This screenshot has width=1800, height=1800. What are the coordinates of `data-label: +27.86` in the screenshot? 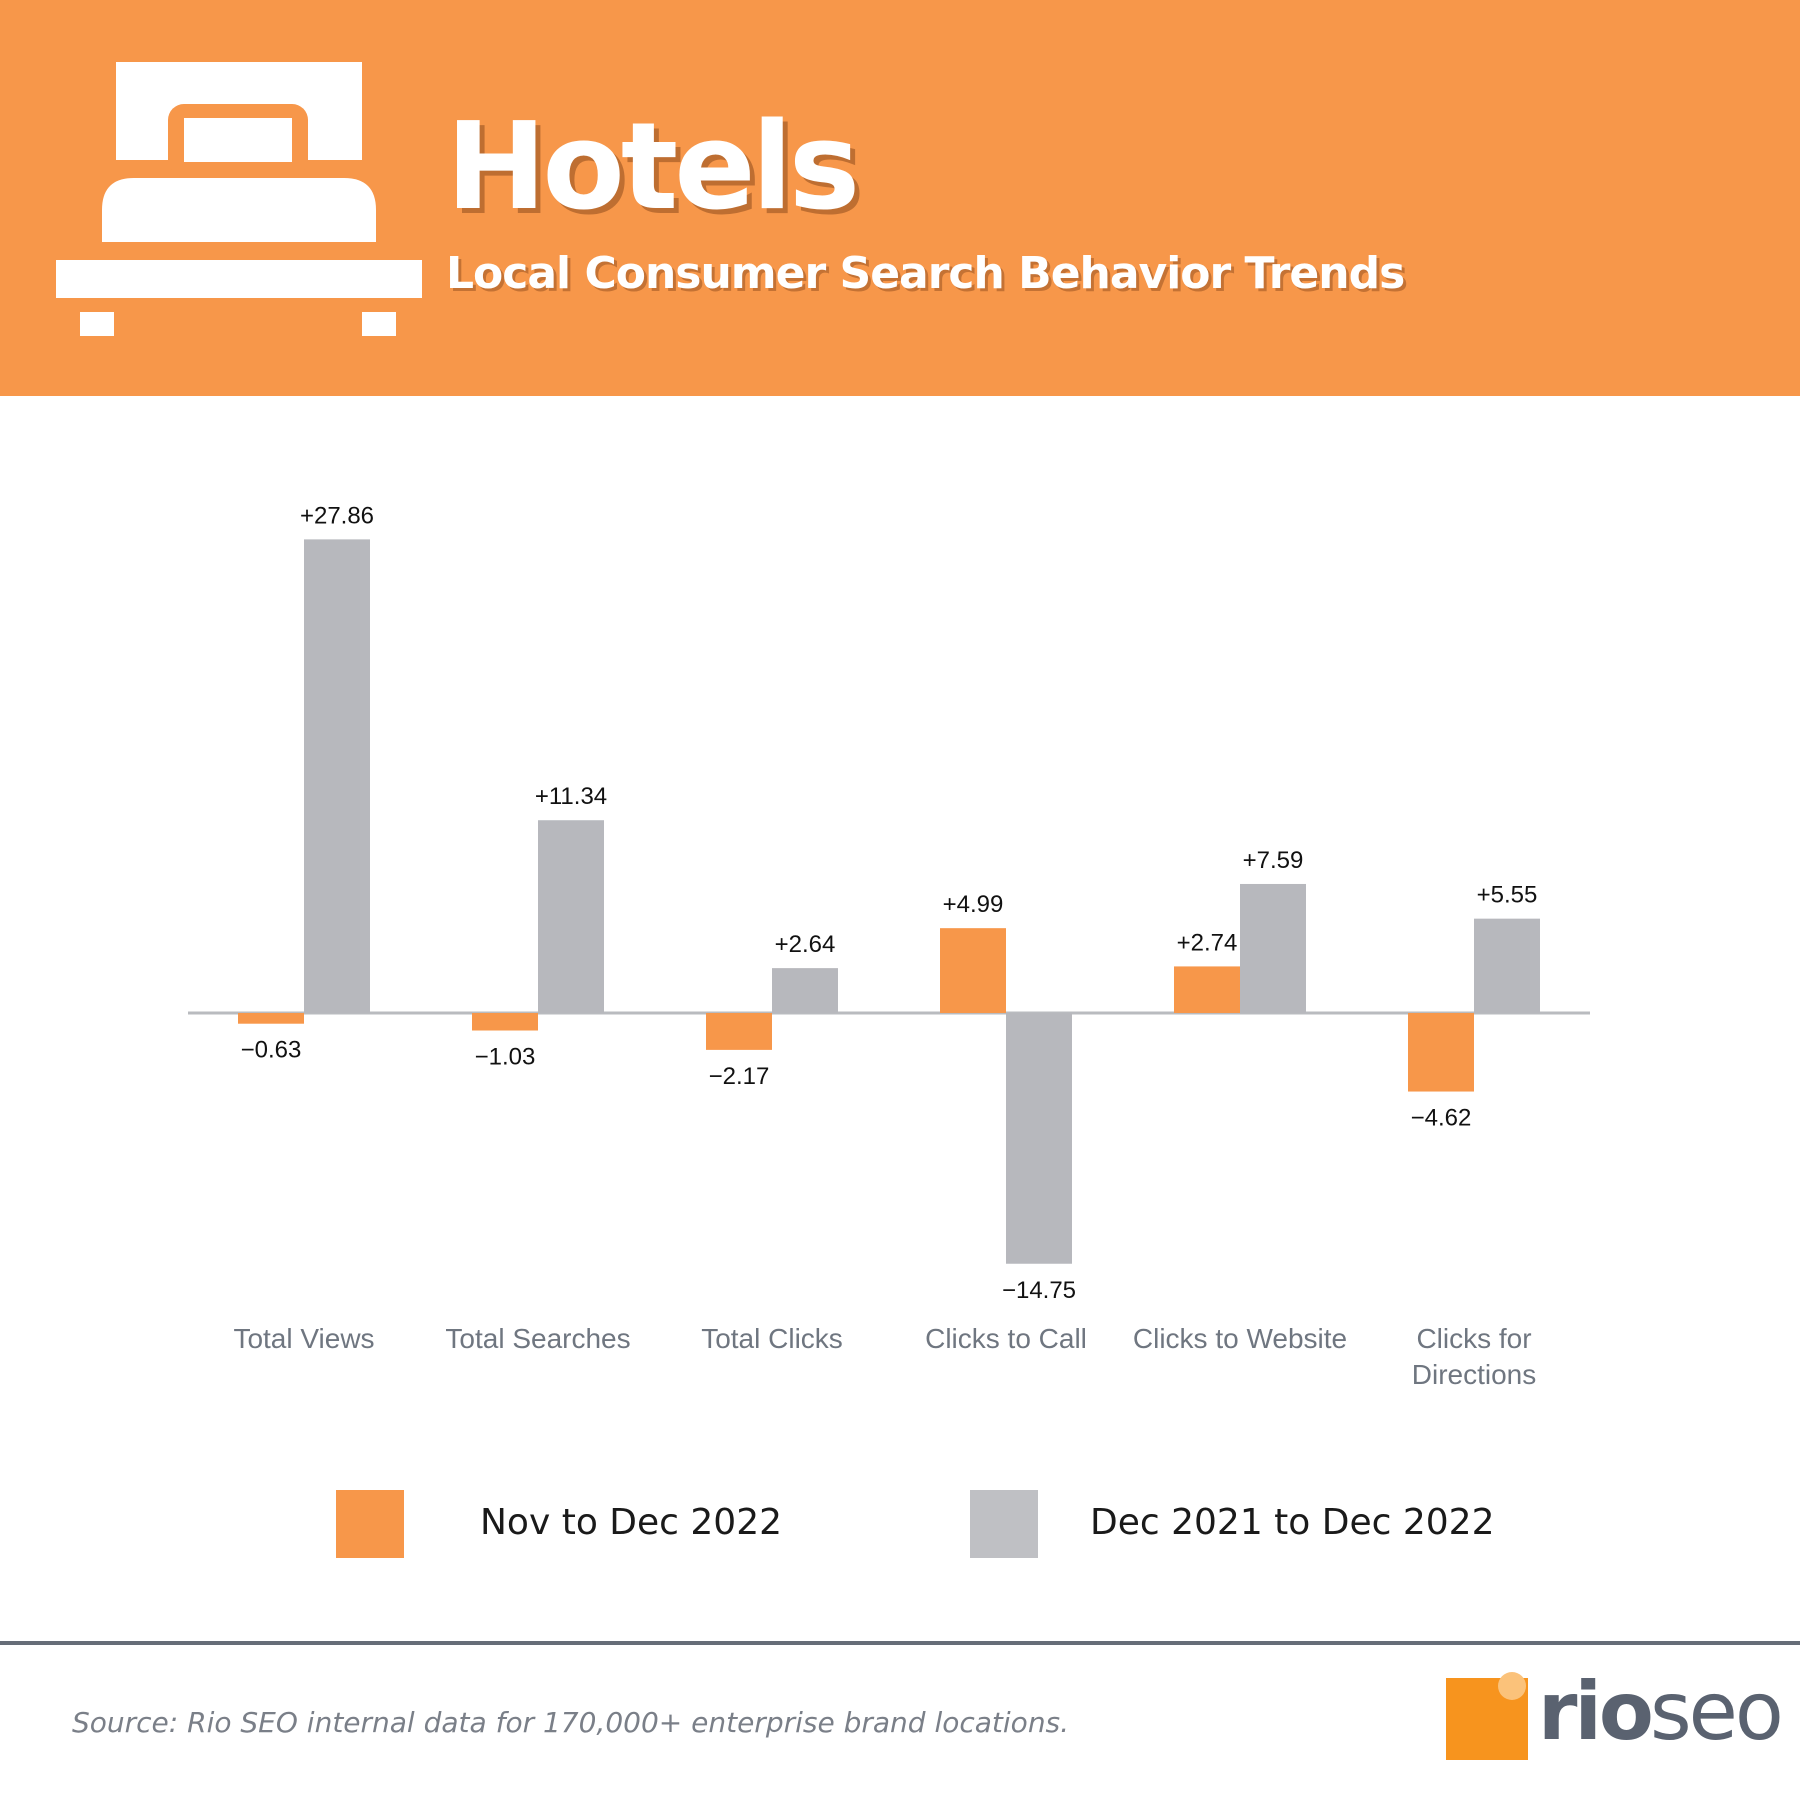 It's located at (337, 515).